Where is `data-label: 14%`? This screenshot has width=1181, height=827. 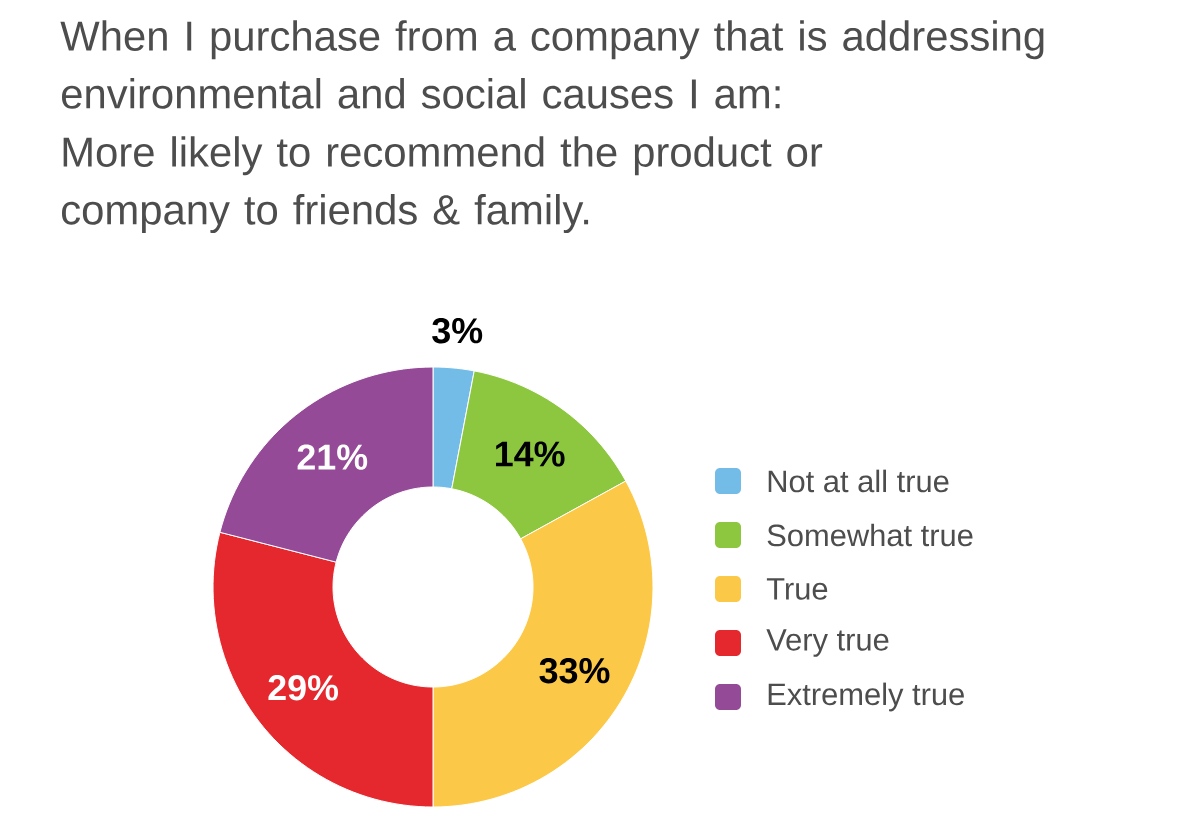 data-label: 14% is located at coordinates (530, 454).